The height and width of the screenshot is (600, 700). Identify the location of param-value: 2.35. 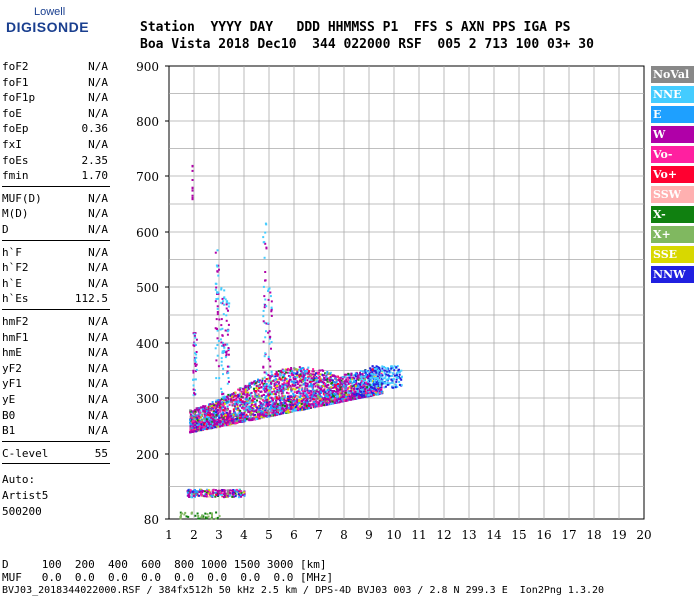
(95, 160).